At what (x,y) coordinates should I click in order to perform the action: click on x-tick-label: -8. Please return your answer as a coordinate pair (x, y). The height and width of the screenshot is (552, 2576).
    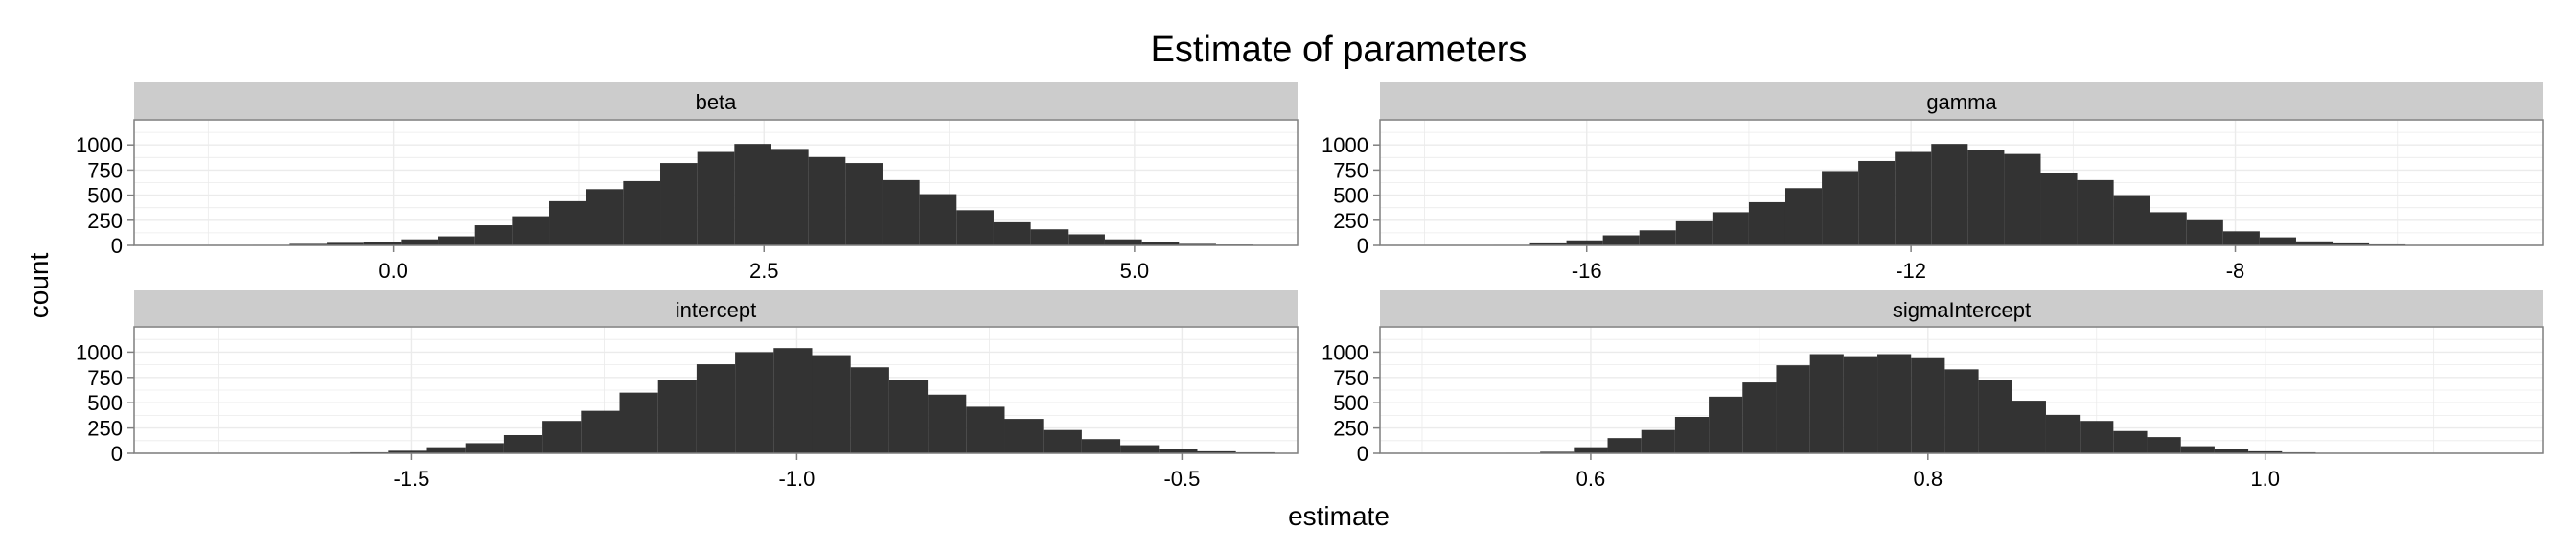
    Looking at the image, I should click on (2235, 271).